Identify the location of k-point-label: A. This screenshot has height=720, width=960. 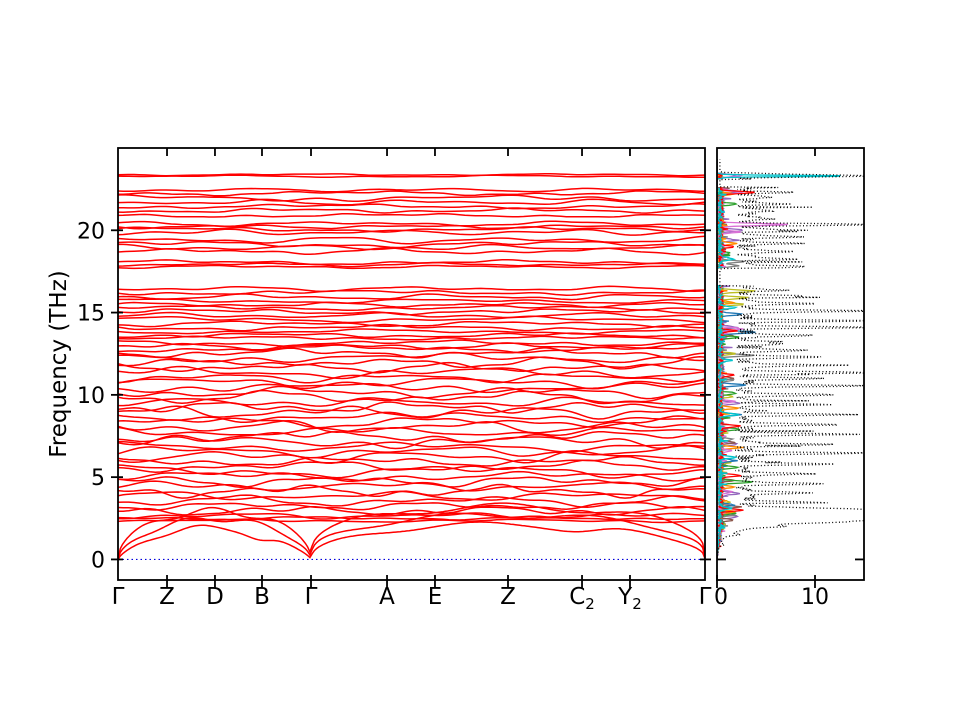
(387, 597).